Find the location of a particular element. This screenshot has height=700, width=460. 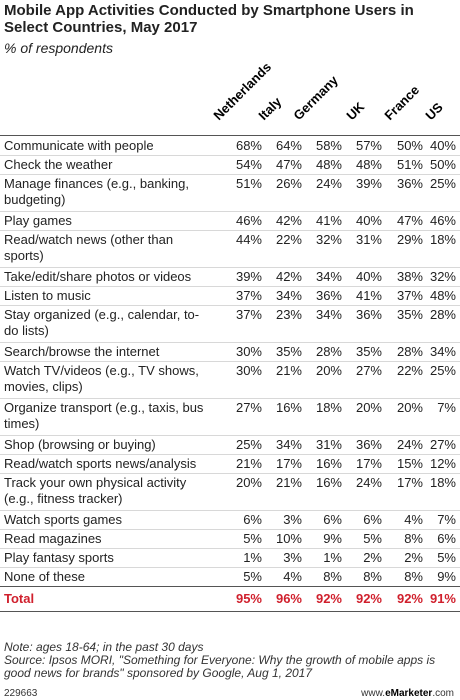

total-label: Total is located at coordinates (19, 598).